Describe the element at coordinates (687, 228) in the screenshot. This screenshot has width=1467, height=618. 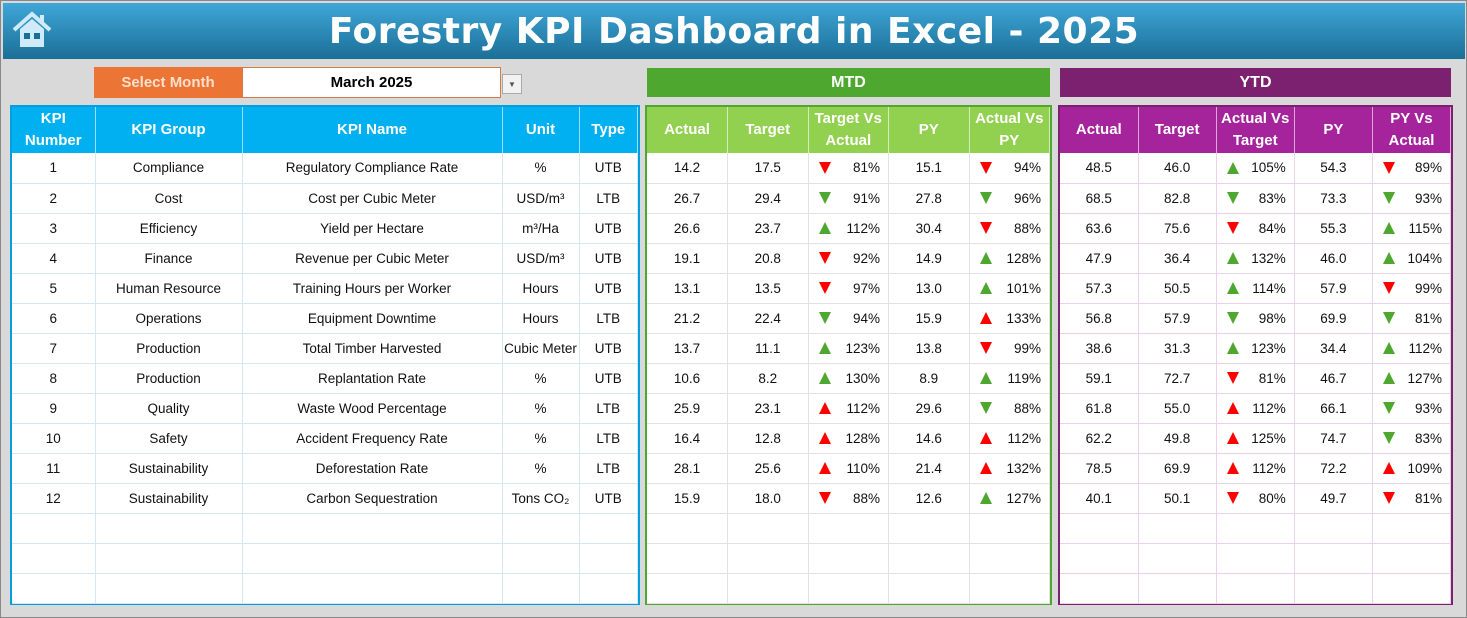
I see `mtd-actual: 26.6` at that location.